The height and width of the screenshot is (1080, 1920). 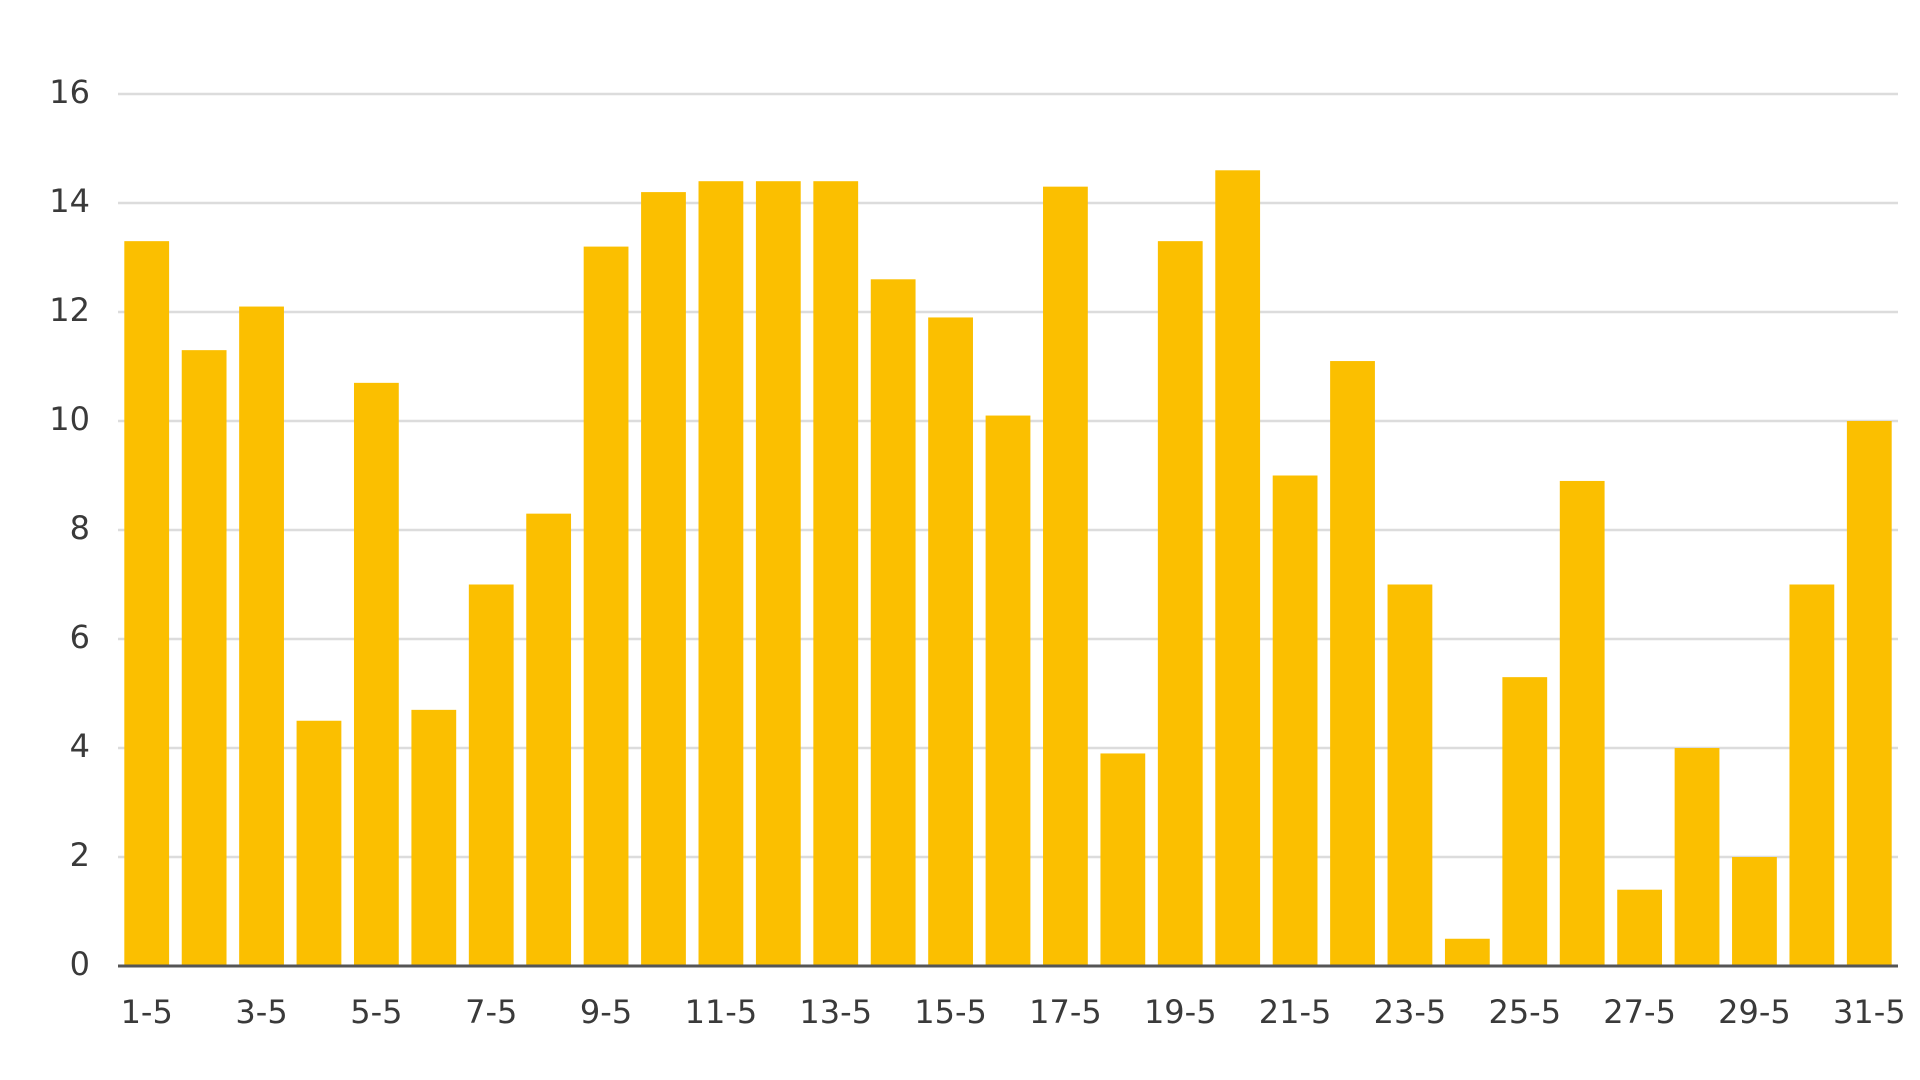 What do you see at coordinates (376, 1012) in the screenshot?
I see `x-tick-label: 5-5` at bounding box center [376, 1012].